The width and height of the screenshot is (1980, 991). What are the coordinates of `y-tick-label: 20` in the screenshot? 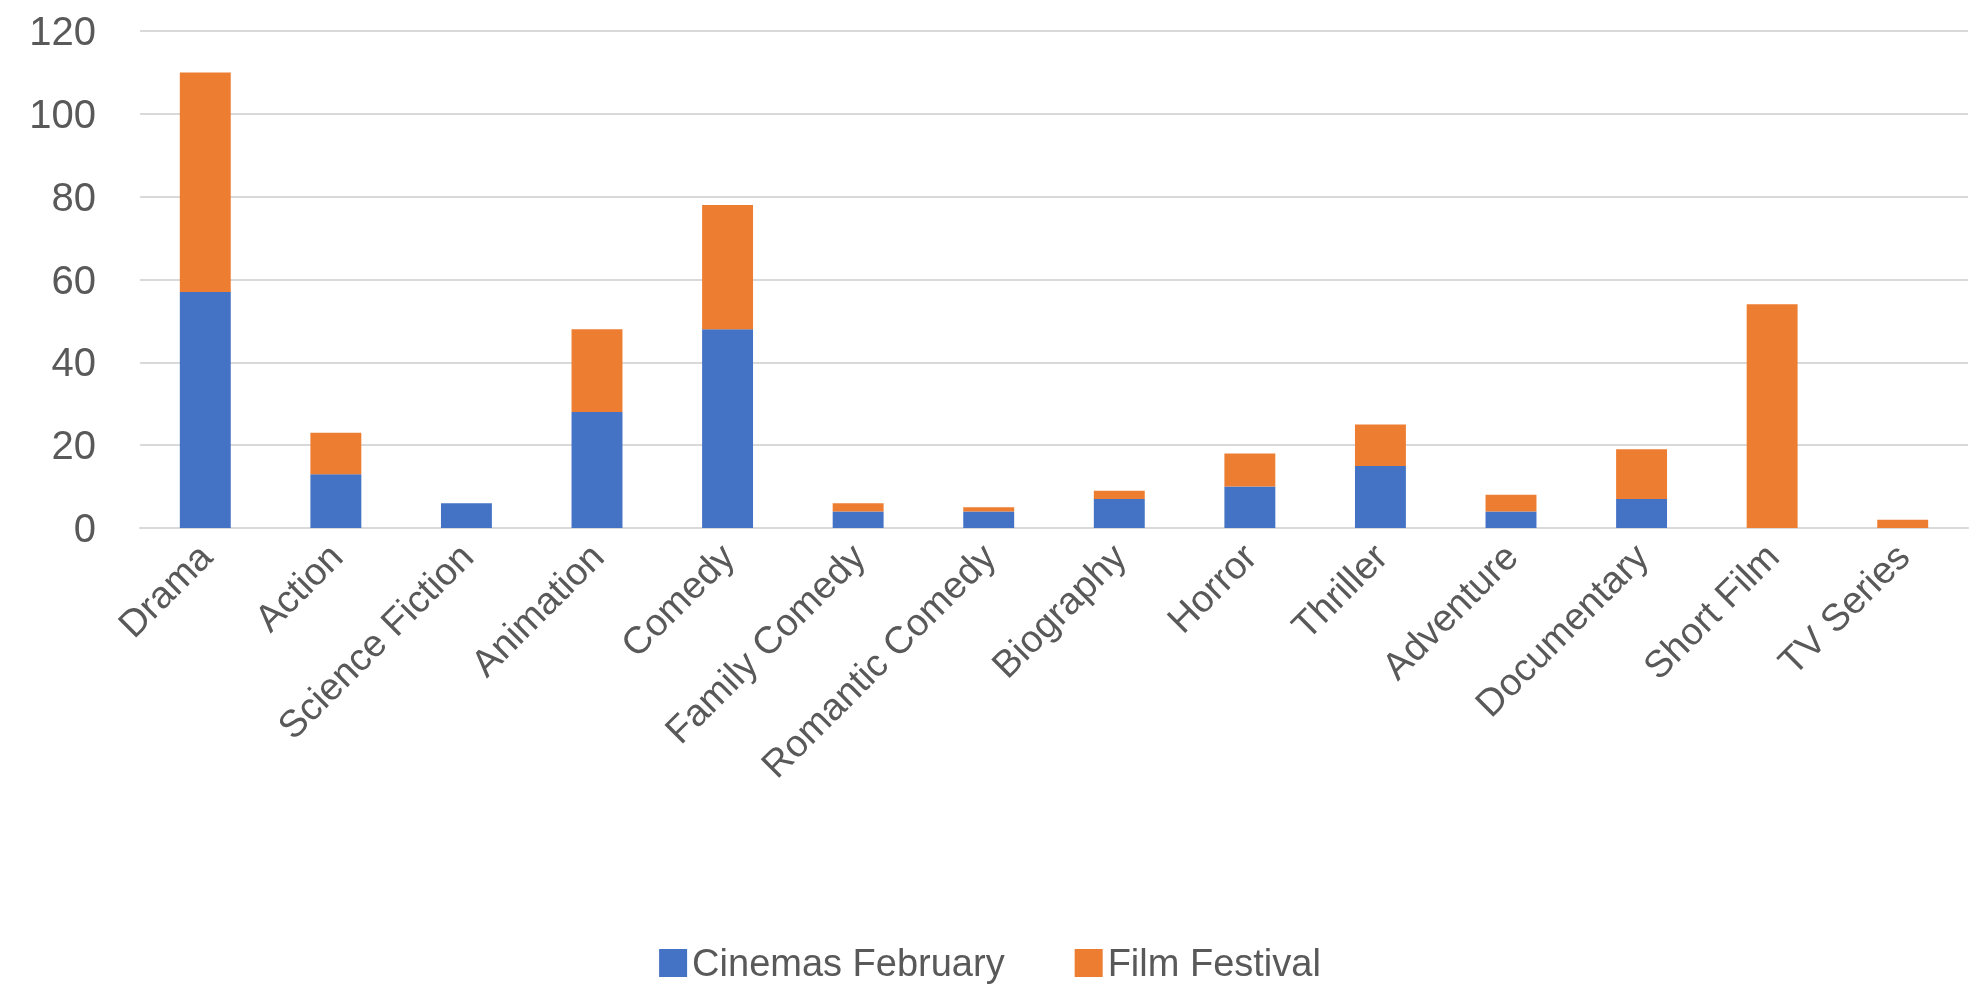 It's located at (73, 445).